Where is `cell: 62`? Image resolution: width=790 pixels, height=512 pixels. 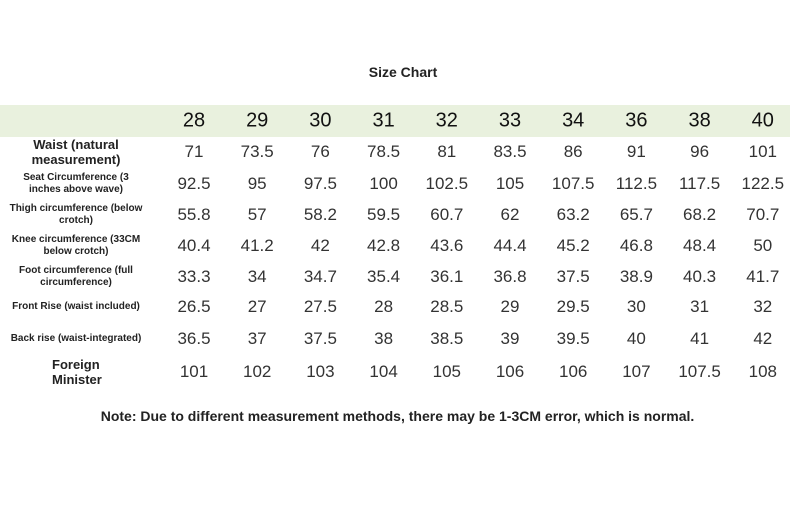 cell: 62 is located at coordinates (510, 214).